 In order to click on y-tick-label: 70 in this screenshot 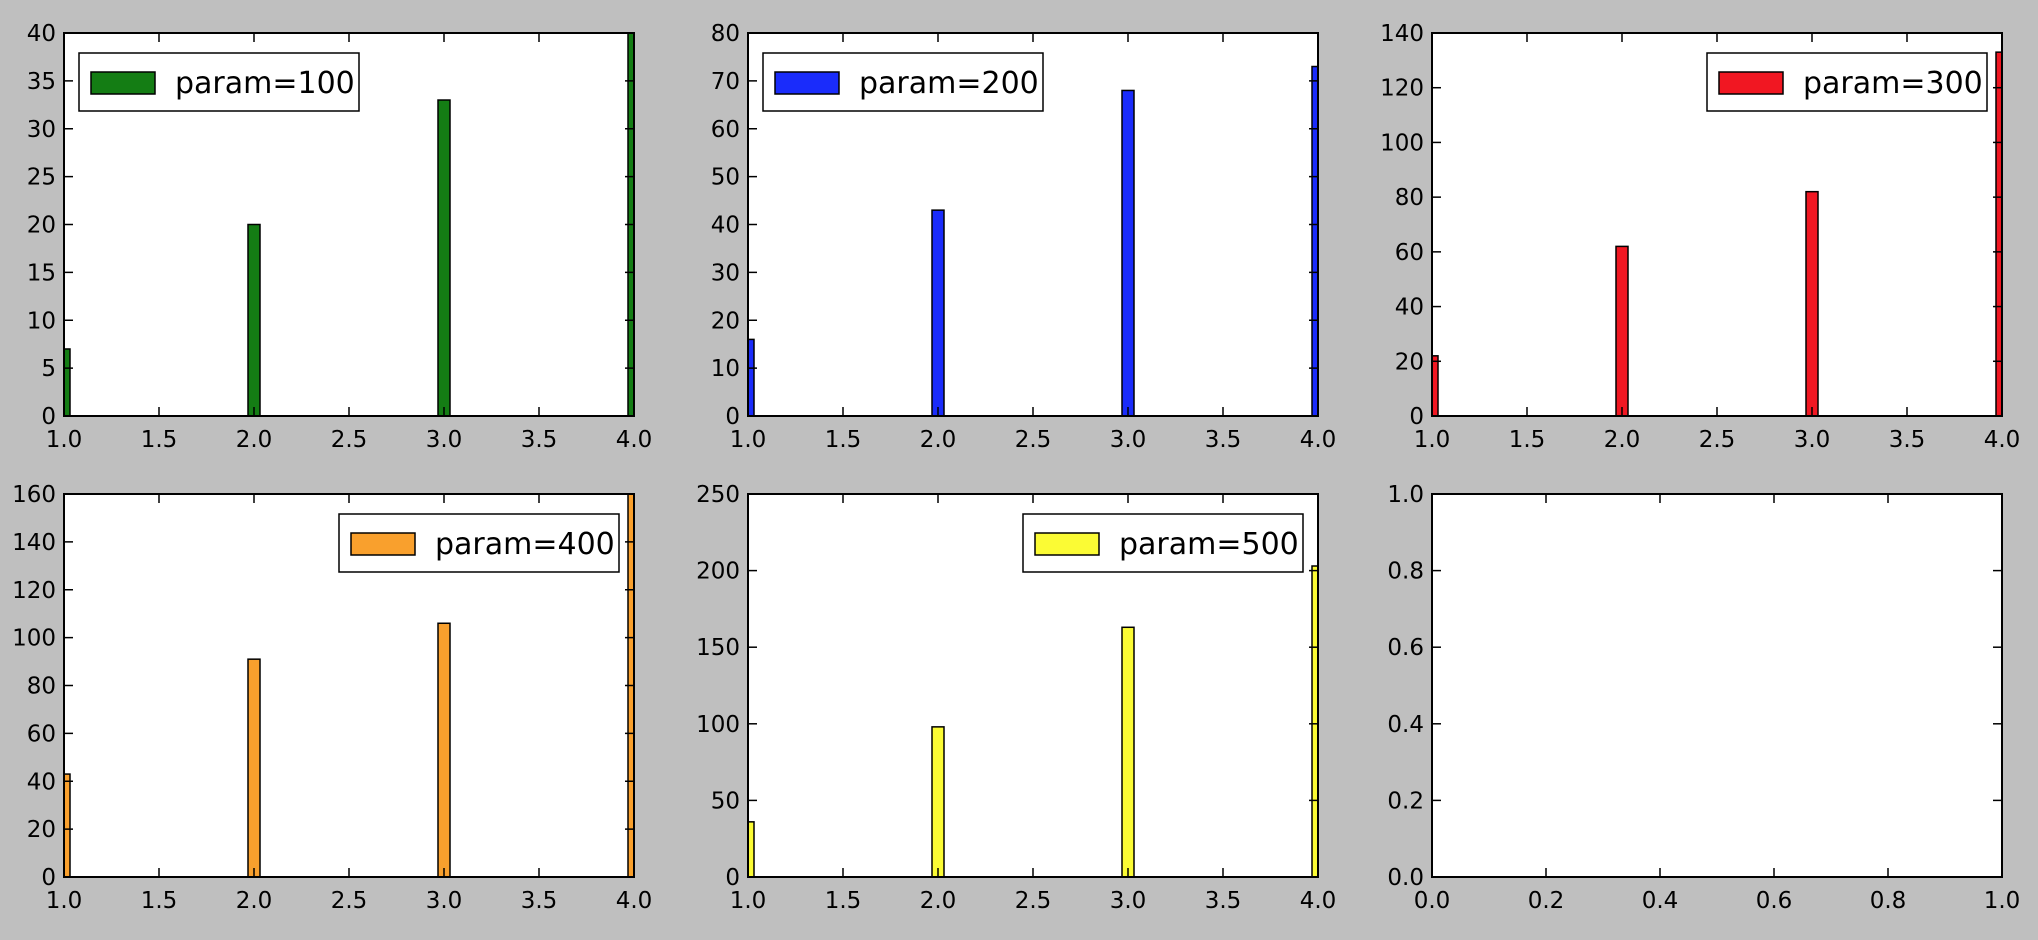, I will do `click(725, 82)`.